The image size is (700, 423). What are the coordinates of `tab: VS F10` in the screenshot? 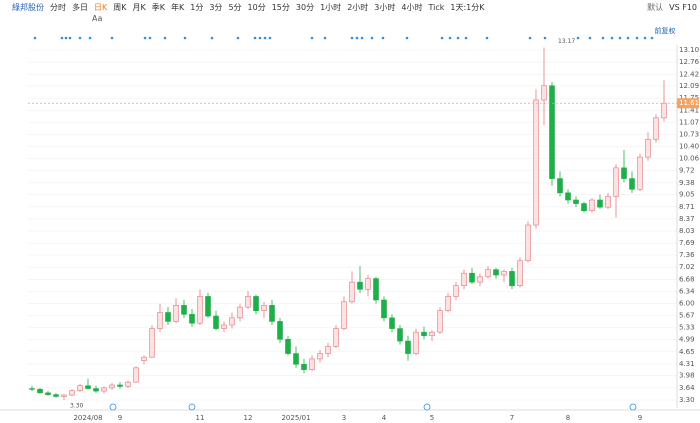 It's located at (683, 7).